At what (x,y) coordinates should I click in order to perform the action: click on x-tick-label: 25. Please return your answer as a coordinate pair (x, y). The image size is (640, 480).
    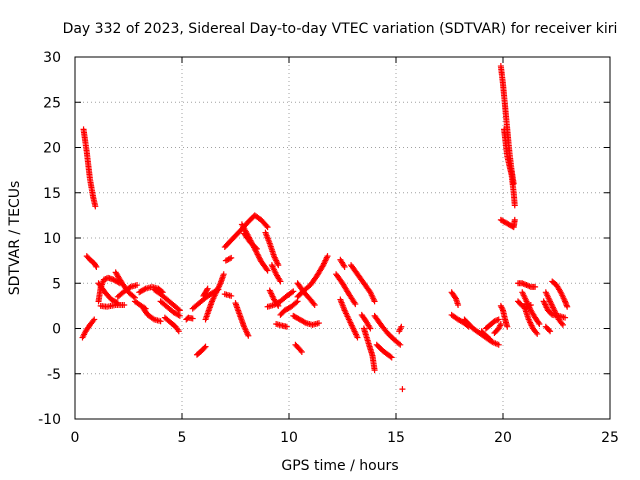
    Looking at the image, I should click on (610, 438).